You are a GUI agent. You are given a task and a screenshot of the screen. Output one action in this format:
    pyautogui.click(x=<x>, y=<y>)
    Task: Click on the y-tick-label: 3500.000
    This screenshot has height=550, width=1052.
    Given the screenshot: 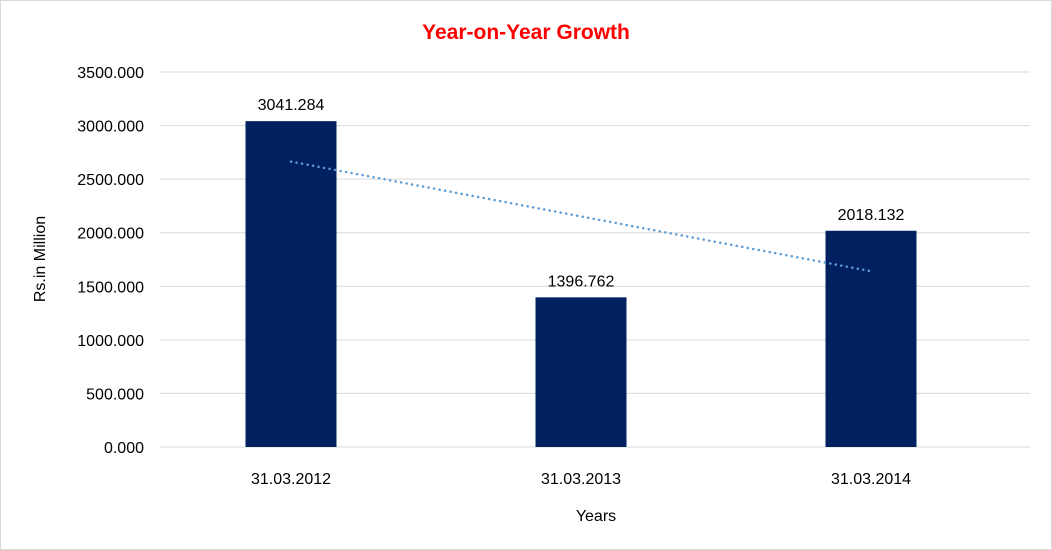 What is the action you would take?
    pyautogui.click(x=110, y=73)
    